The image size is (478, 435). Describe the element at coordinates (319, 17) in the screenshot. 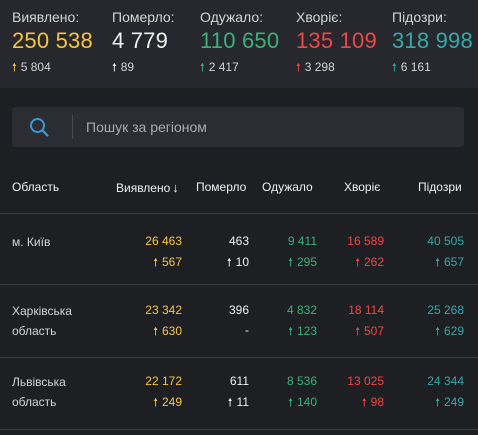

I see `stat-label: Хворіє:` at that location.